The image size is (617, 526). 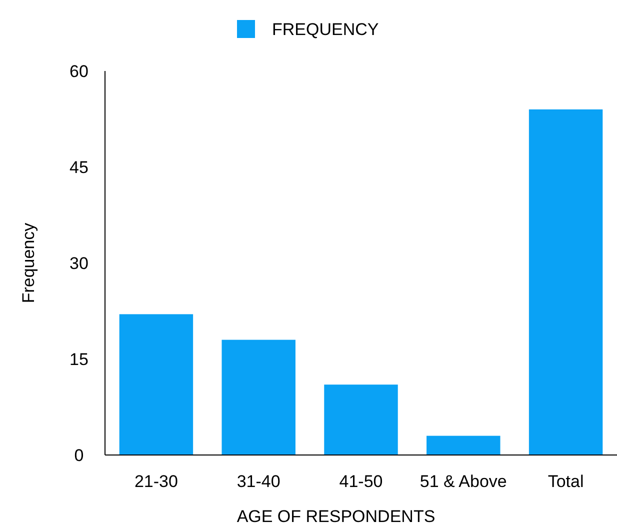 I want to click on y-tick-label: 45, so click(x=79, y=167).